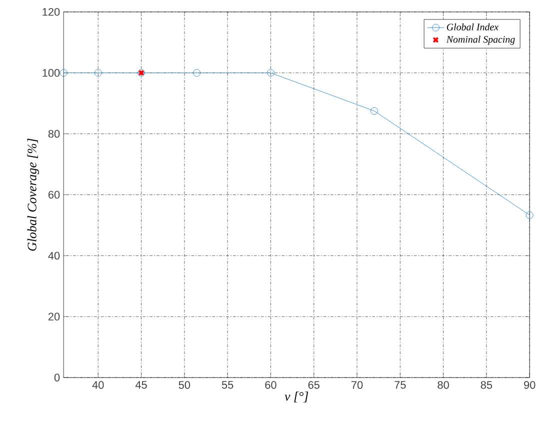  I want to click on x-tick-label: 55, so click(228, 384).